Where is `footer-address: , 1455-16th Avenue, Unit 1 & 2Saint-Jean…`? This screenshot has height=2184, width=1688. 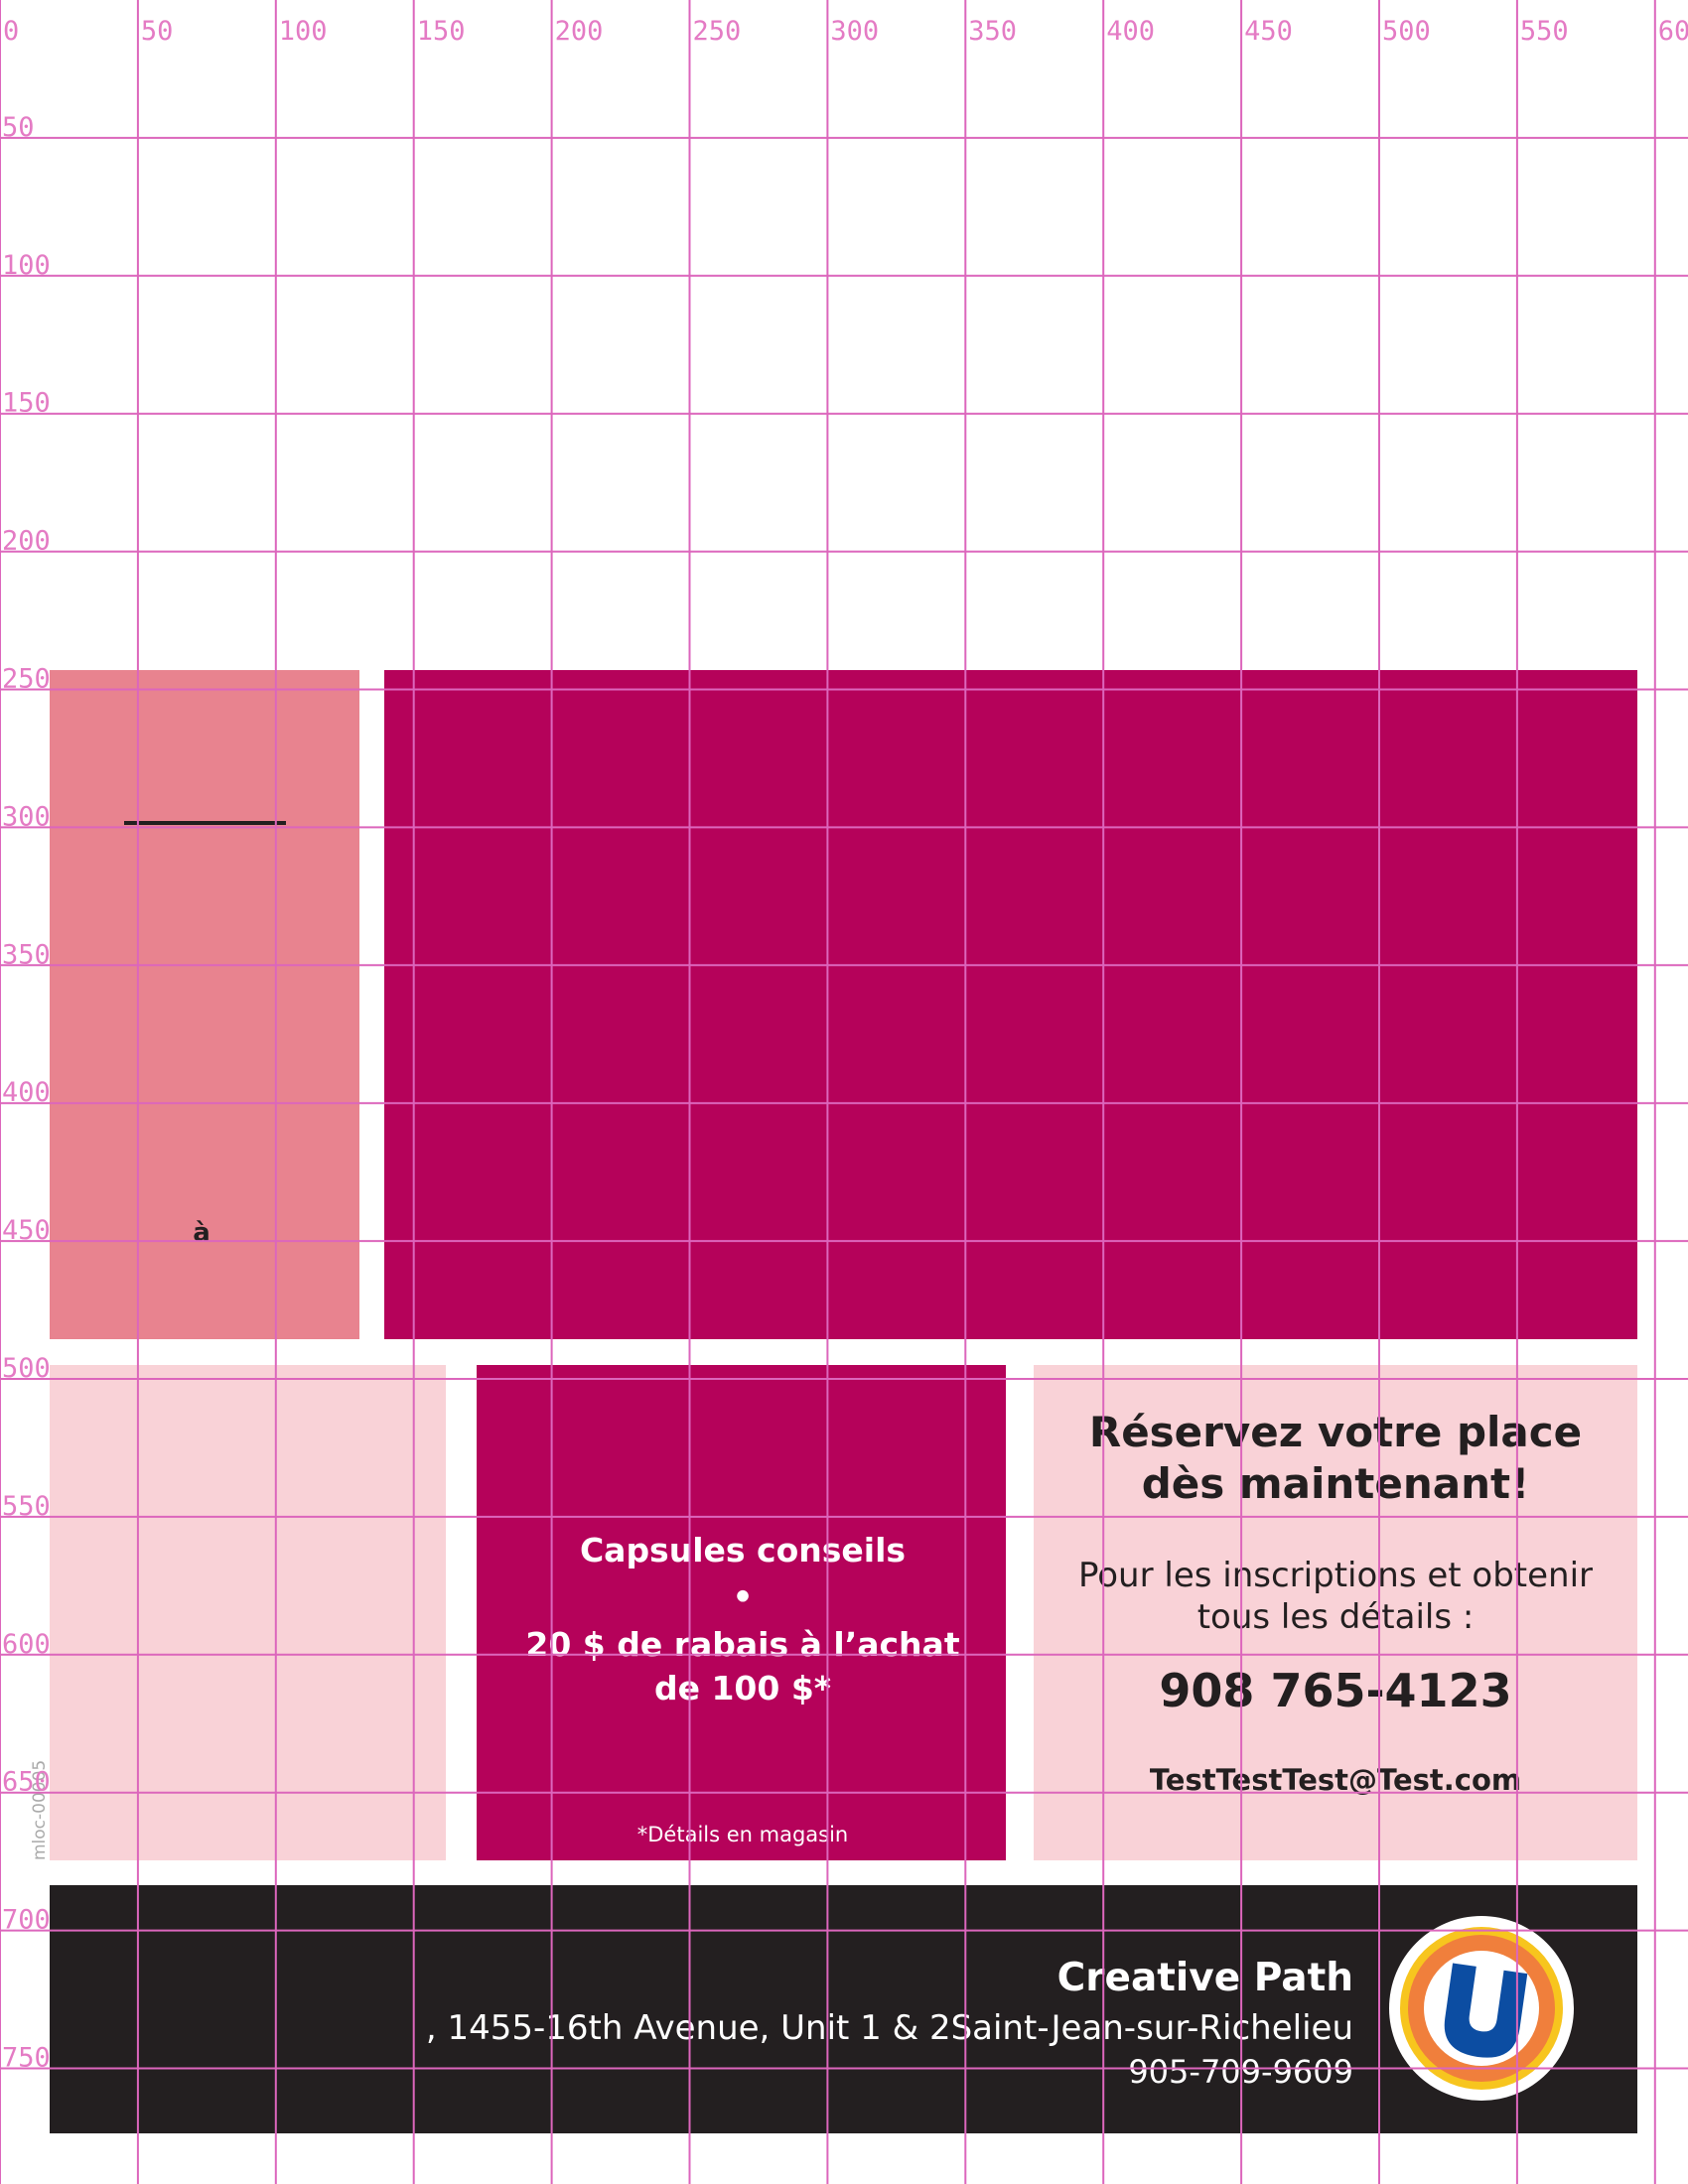
footer-address: , 1455-16th Avenue, Unit 1 & 2Saint-Jean… is located at coordinates (889, 2028).